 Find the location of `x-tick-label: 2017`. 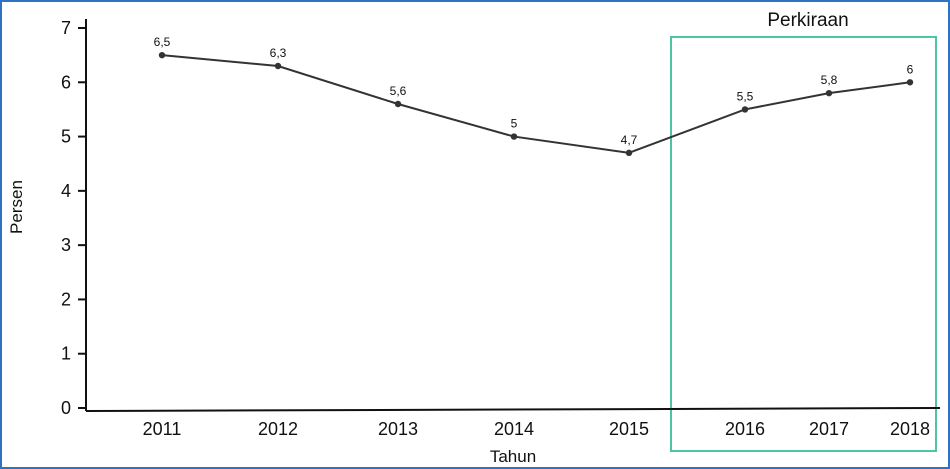

x-tick-label: 2017 is located at coordinates (829, 429).